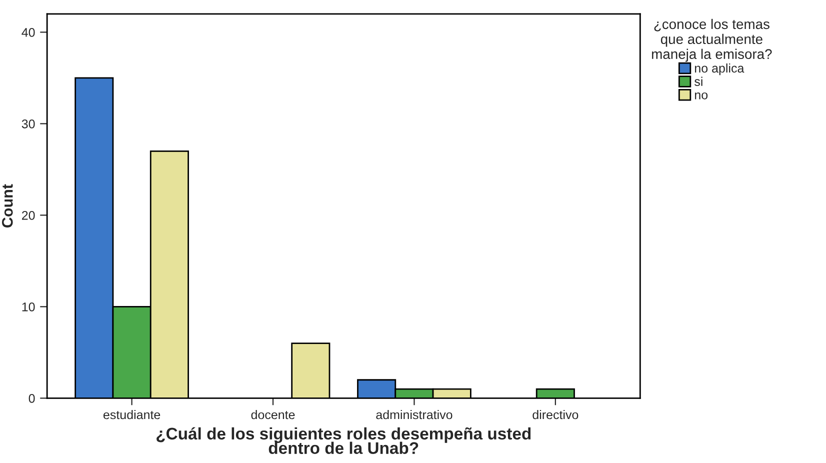  What do you see at coordinates (31, 398) in the screenshot?
I see `y-tick-label: 0` at bounding box center [31, 398].